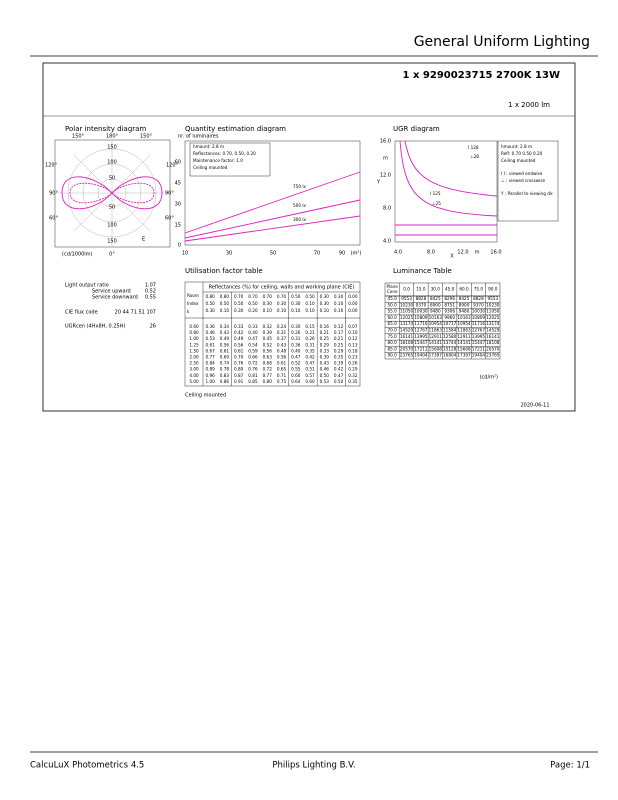 The height and width of the screenshot is (800, 618). What do you see at coordinates (356, 254) in the screenshot?
I see `x-unit: (m²)` at bounding box center [356, 254].